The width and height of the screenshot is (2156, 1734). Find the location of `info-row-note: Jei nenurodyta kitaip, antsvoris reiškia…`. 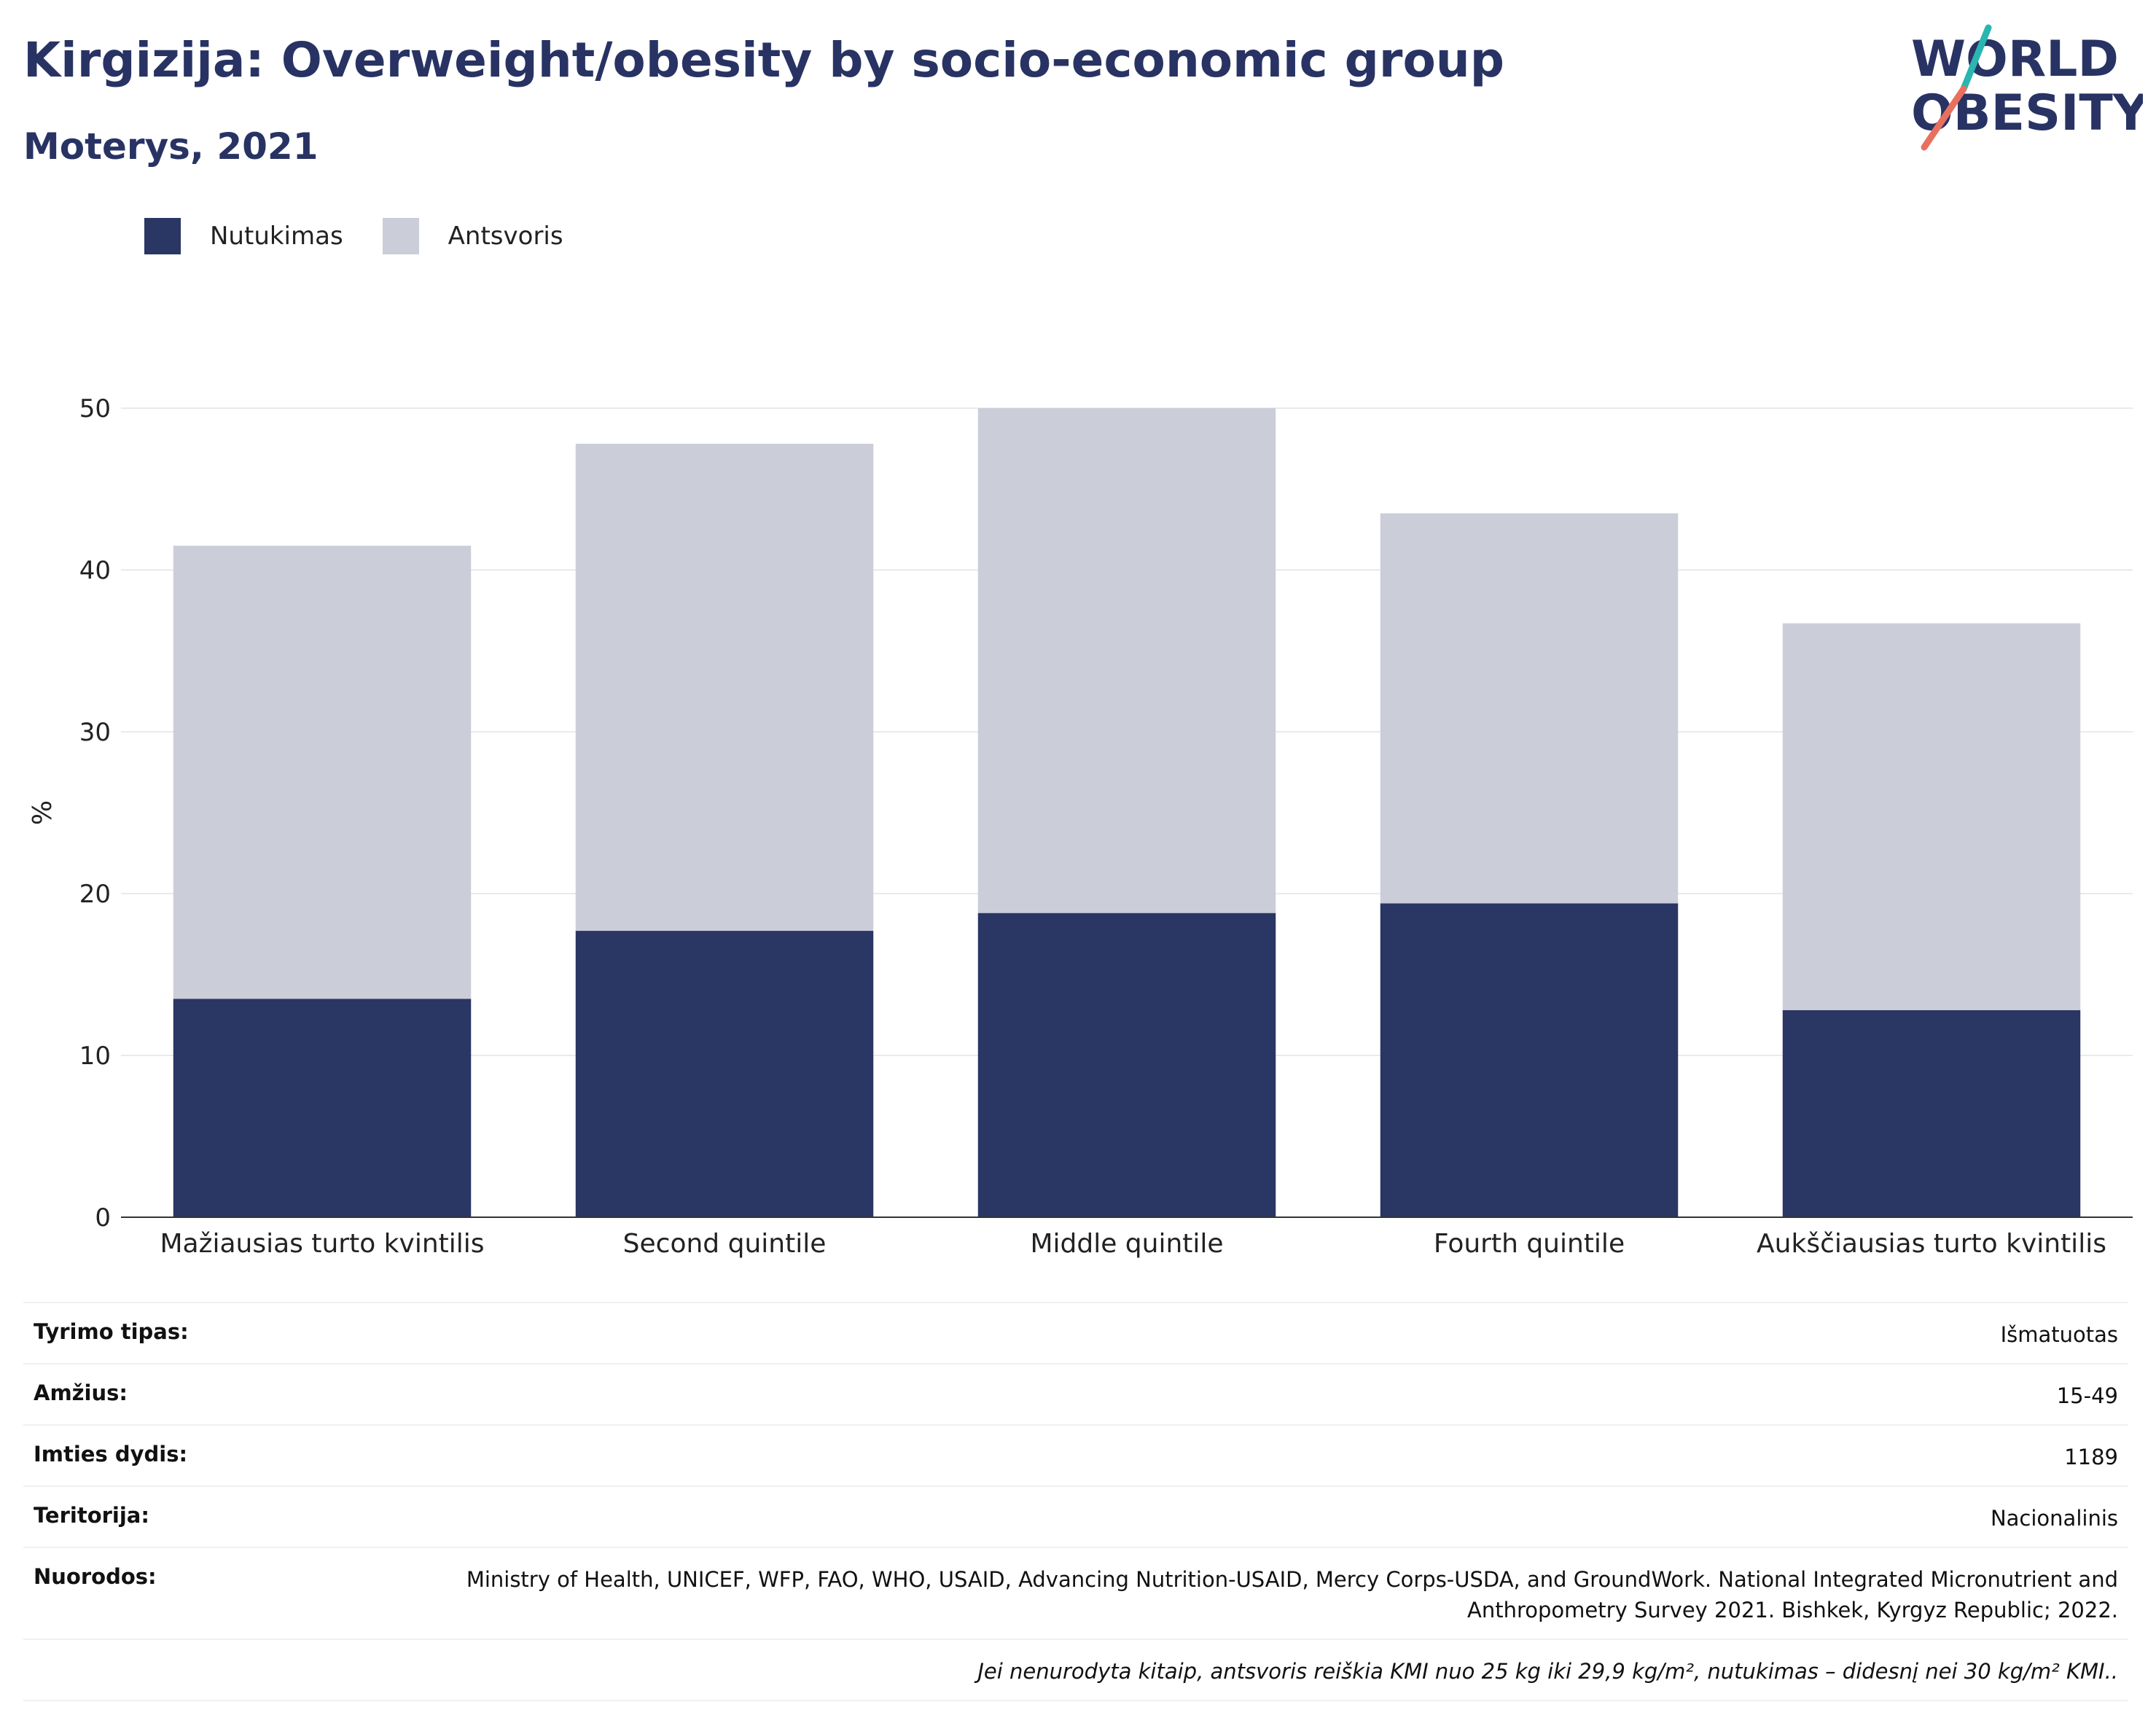

info-row-note: Jei nenurodyta kitaip, antsvoris reiškia… is located at coordinates (1075, 1670).